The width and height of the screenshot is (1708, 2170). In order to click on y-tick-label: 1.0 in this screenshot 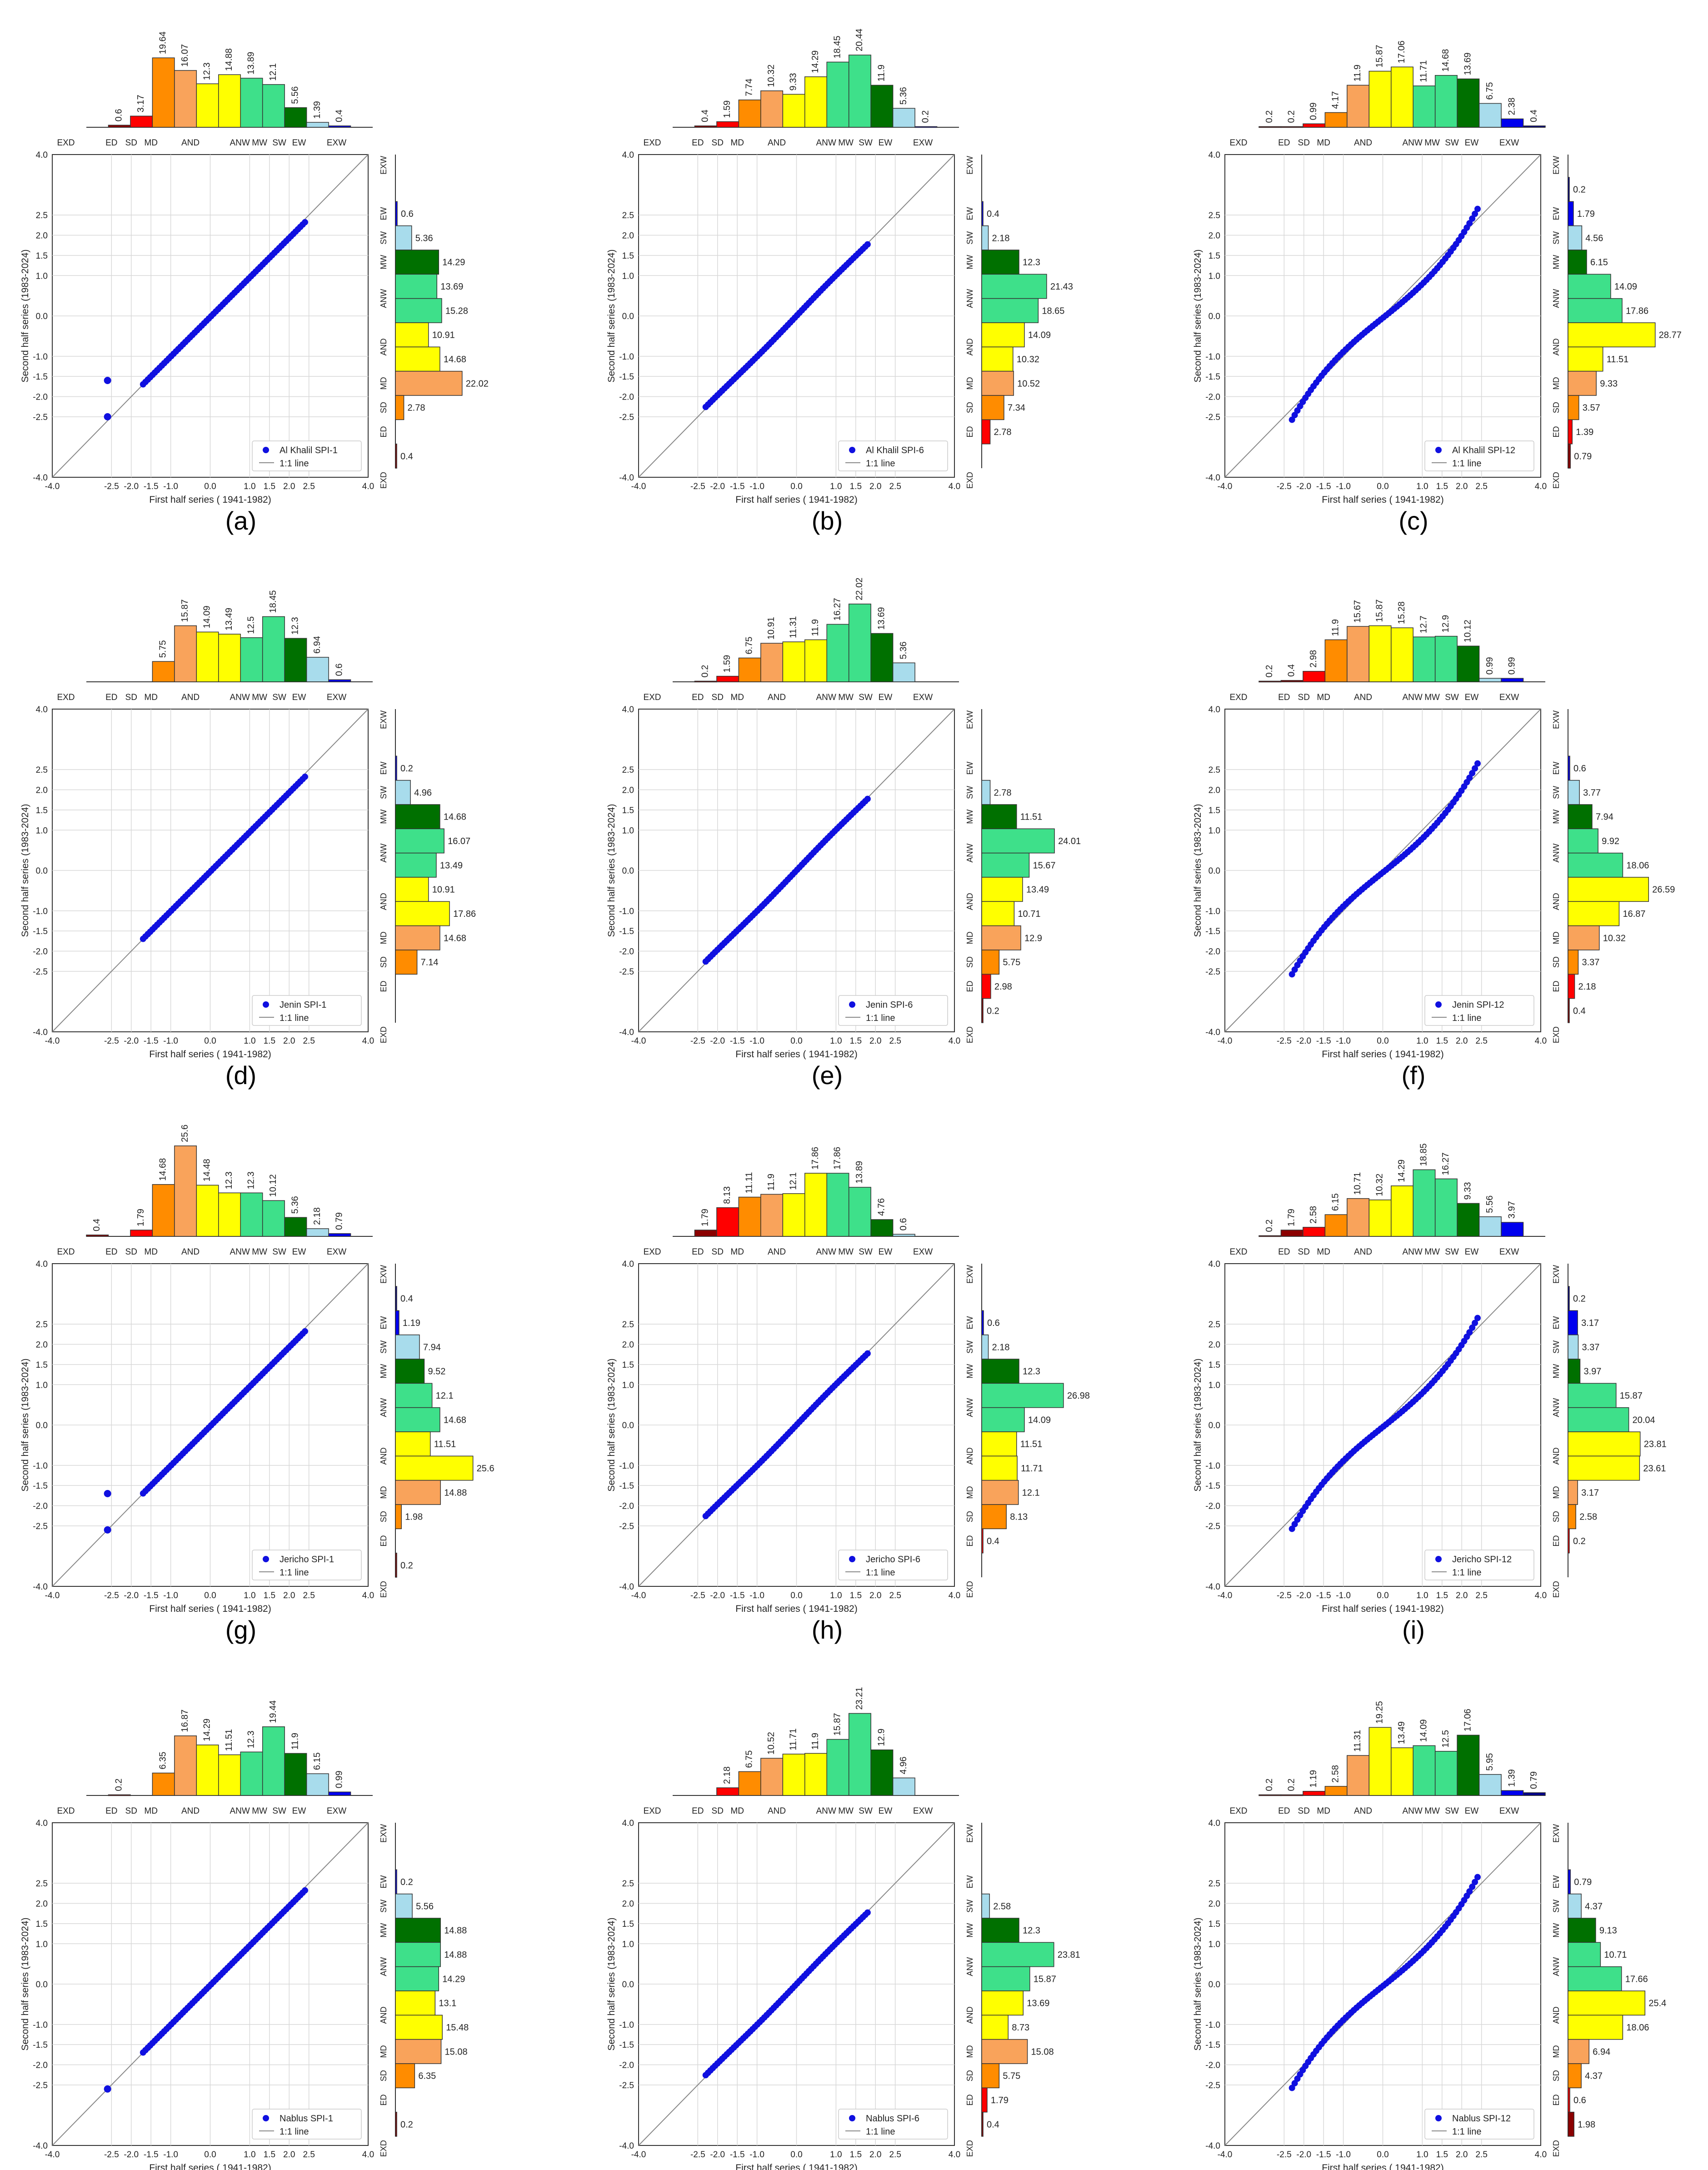, I will do `click(42, 1945)`.